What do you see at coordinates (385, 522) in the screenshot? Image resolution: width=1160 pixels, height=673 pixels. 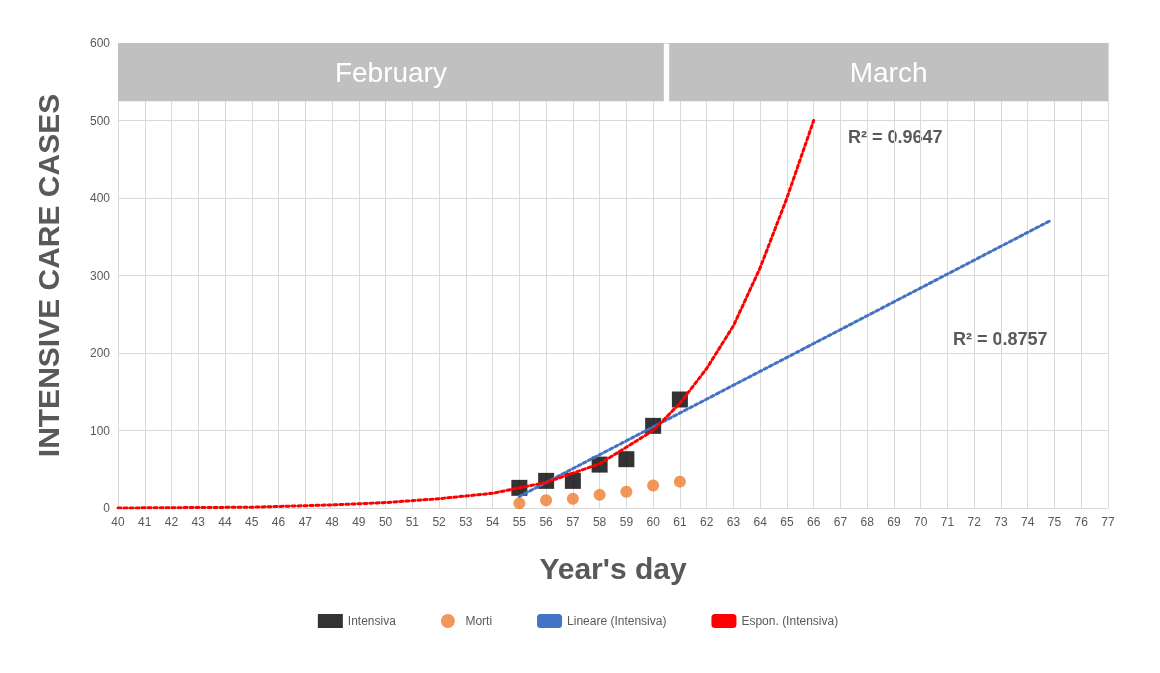 I see `x-tick-label: 50` at bounding box center [385, 522].